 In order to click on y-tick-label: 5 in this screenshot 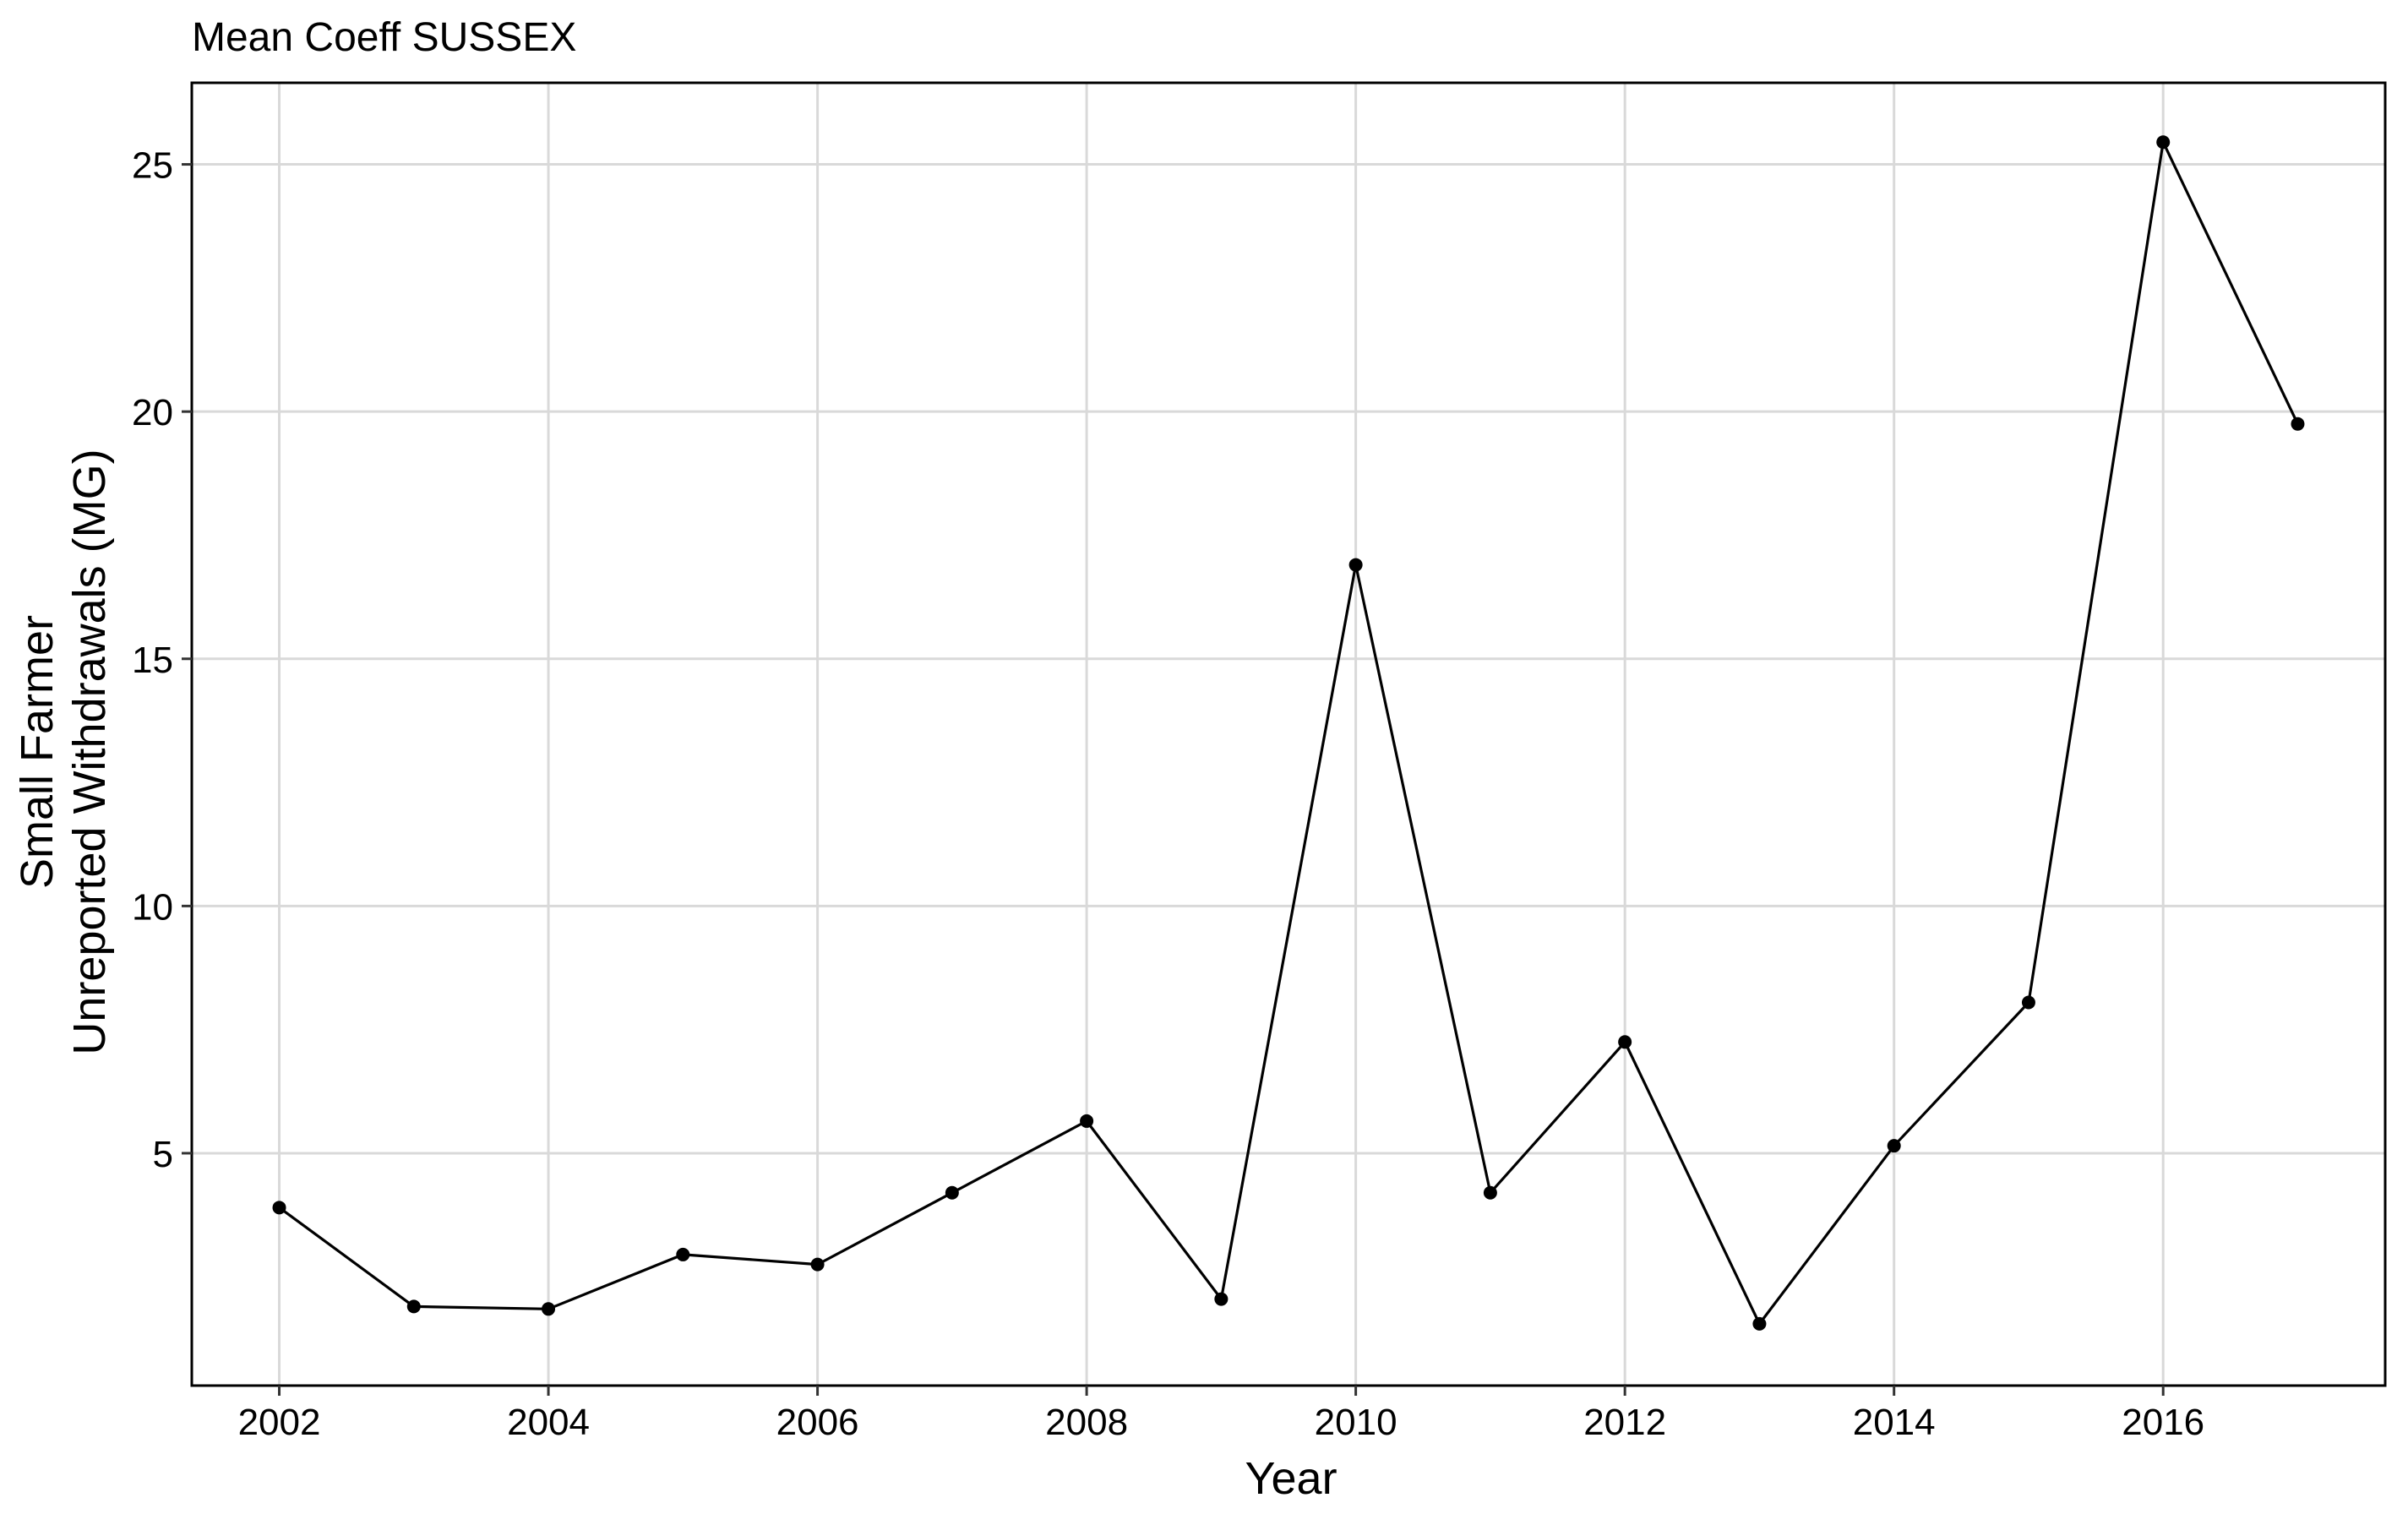, I will do `click(163, 1154)`.